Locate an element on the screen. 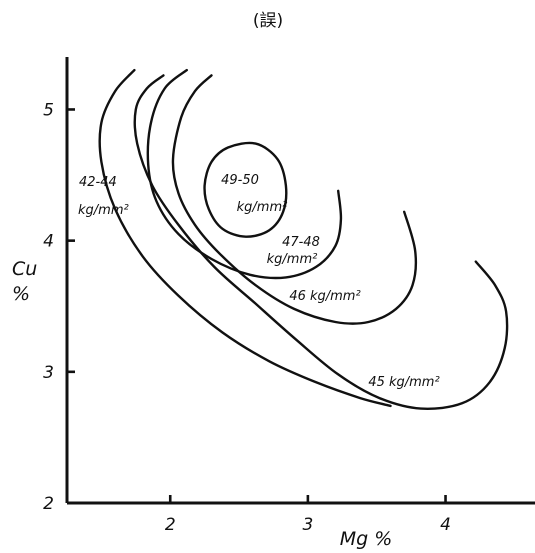 This screenshot has width=535, height=553. contour-label-0-1: kg/mm² is located at coordinates (262, 207).